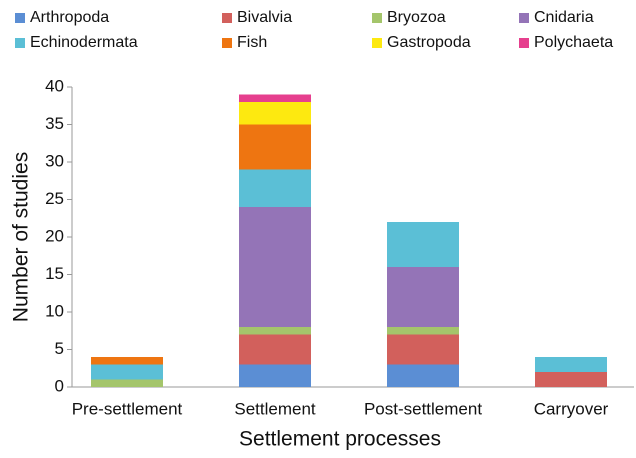 The height and width of the screenshot is (458, 636). What do you see at coordinates (340, 439) in the screenshot?
I see `x-axis-label: Settlement processes` at bounding box center [340, 439].